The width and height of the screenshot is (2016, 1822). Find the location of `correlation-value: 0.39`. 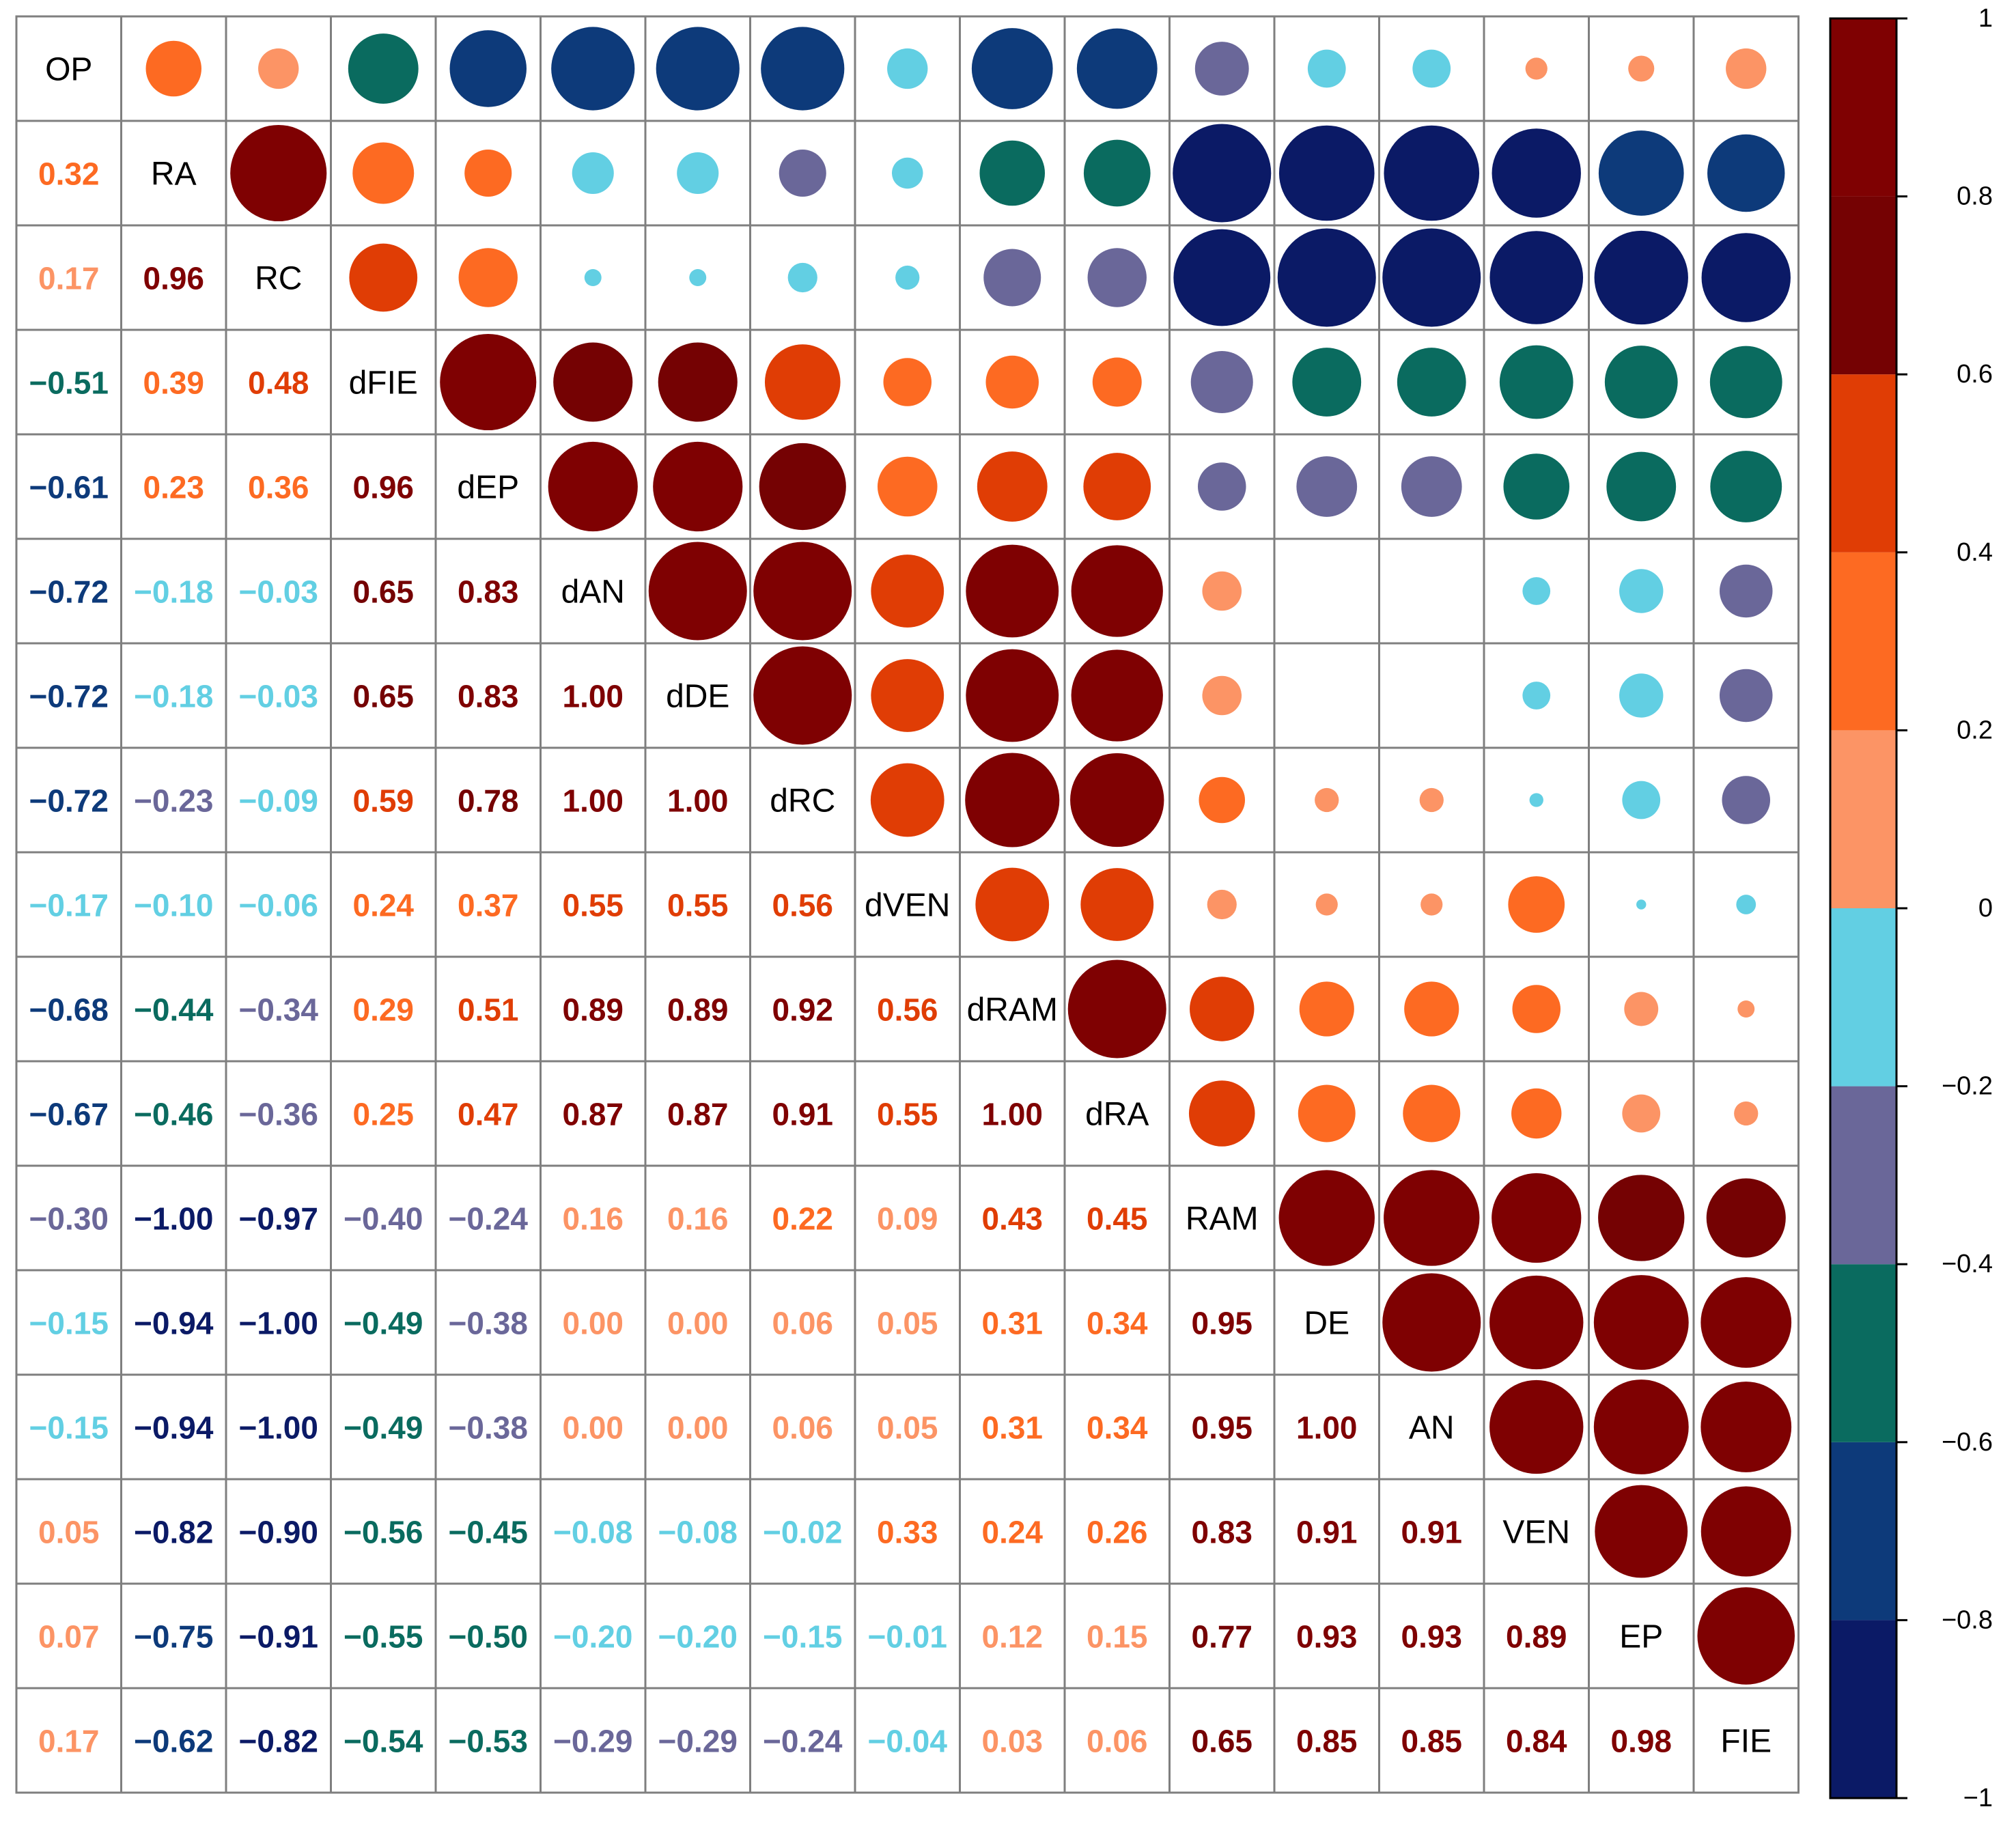

correlation-value: 0.39 is located at coordinates (173, 383).